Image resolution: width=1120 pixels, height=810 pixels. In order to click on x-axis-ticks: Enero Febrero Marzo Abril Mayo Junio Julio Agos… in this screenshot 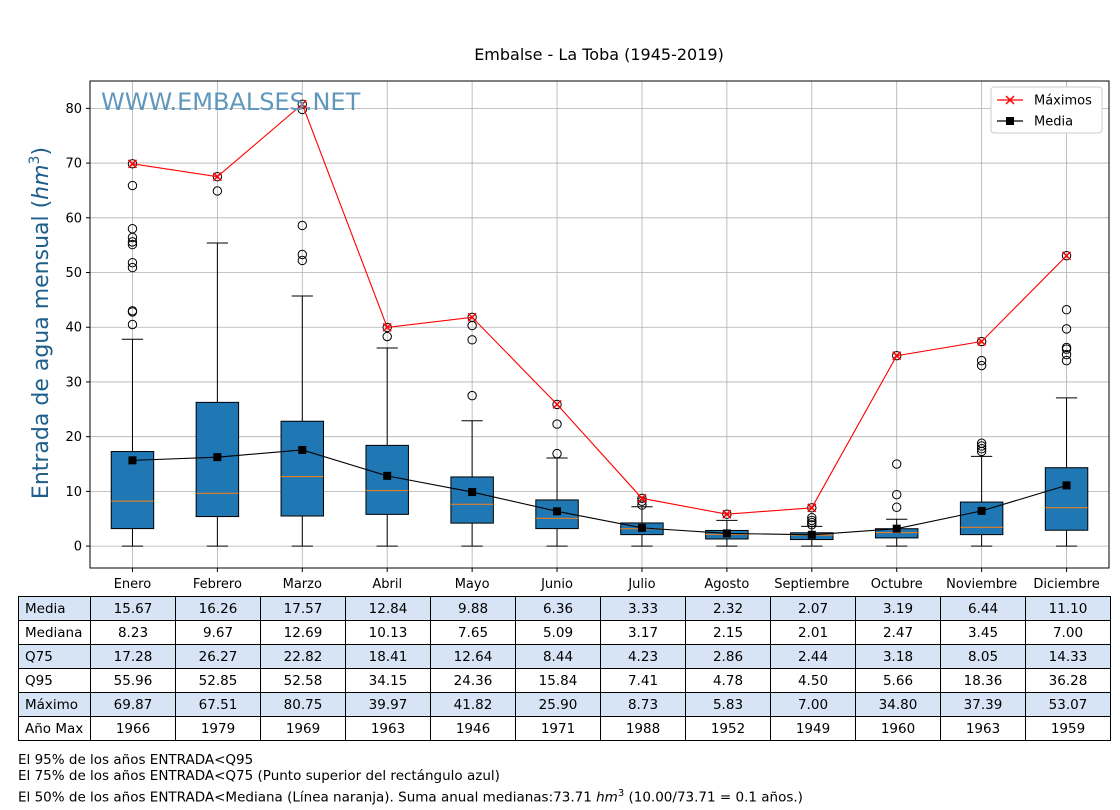, I will do `click(607, 580)`.